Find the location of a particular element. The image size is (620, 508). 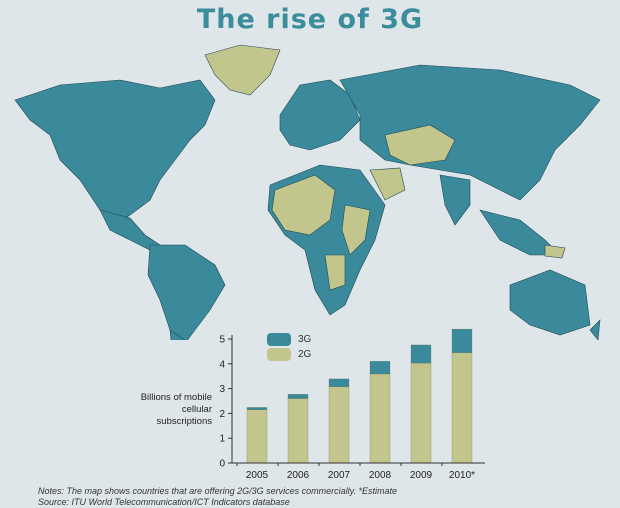

bar-3g-2010 is located at coordinates (462, 340).